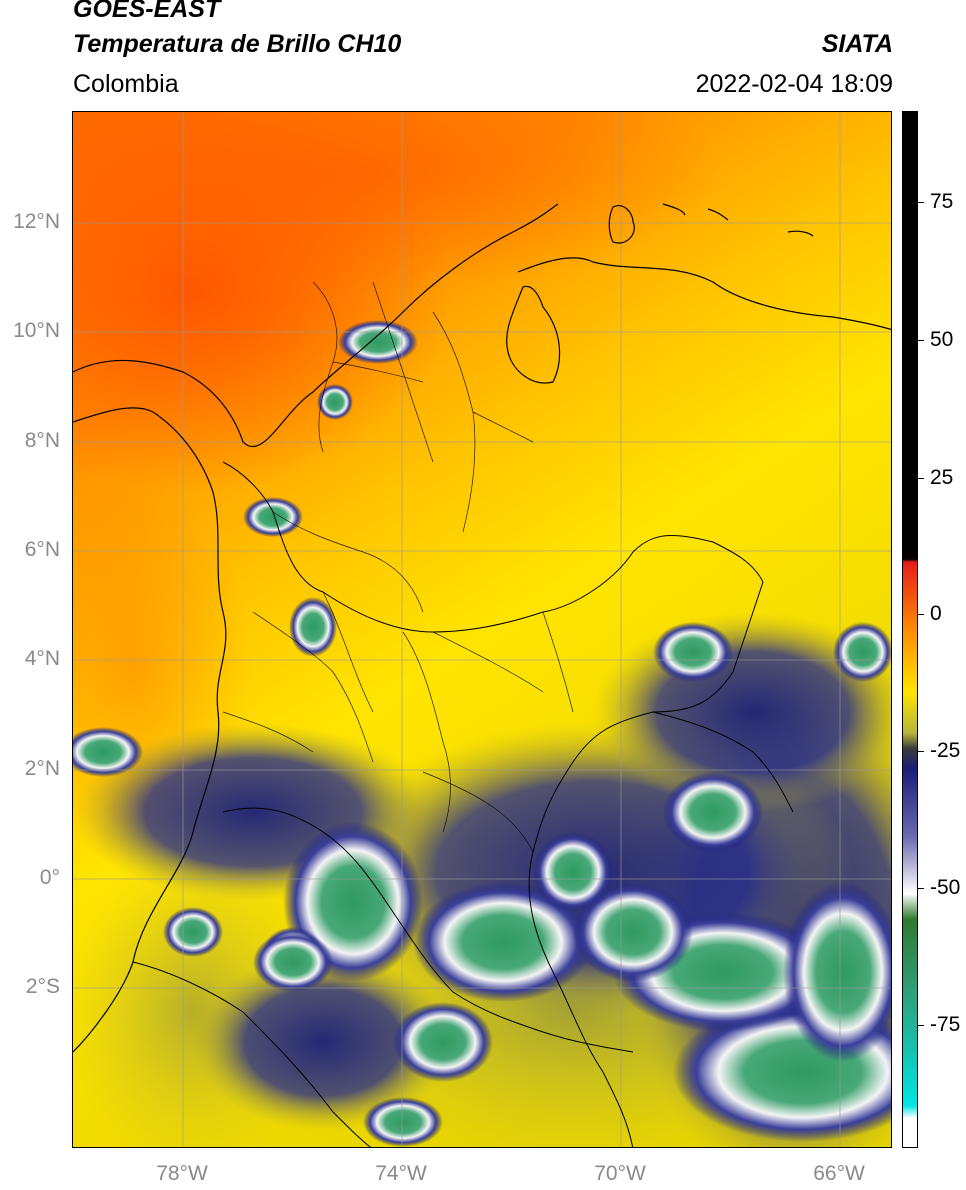  What do you see at coordinates (921, 1025) in the screenshot?
I see `colorbar-tick-minus75` at bounding box center [921, 1025].